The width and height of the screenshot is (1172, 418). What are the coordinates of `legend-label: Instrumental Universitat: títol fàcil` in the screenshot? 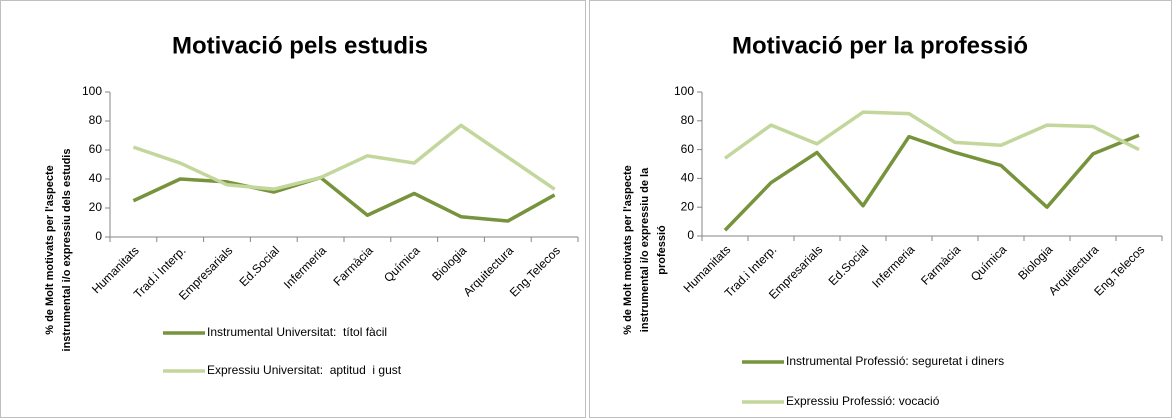 It's located at (297, 332).